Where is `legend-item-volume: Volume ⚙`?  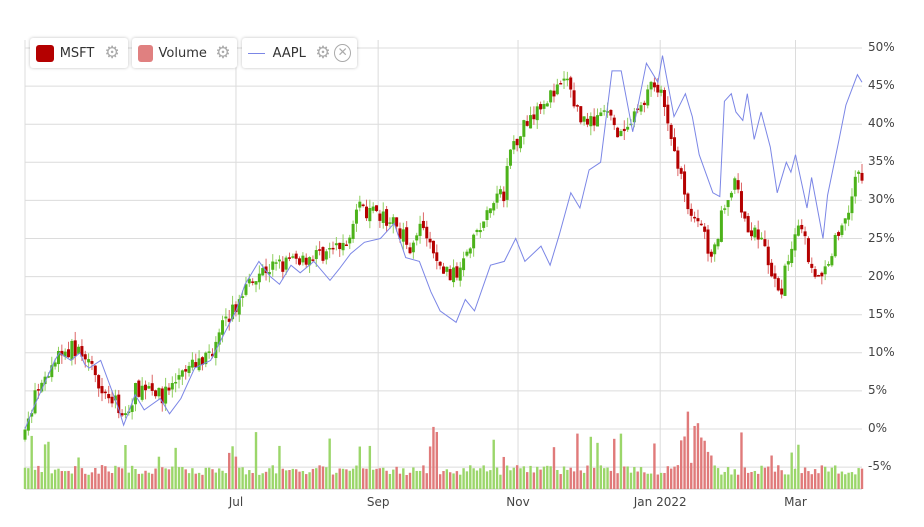
legend-item-volume: Volume ⚙ is located at coordinates (184, 53).